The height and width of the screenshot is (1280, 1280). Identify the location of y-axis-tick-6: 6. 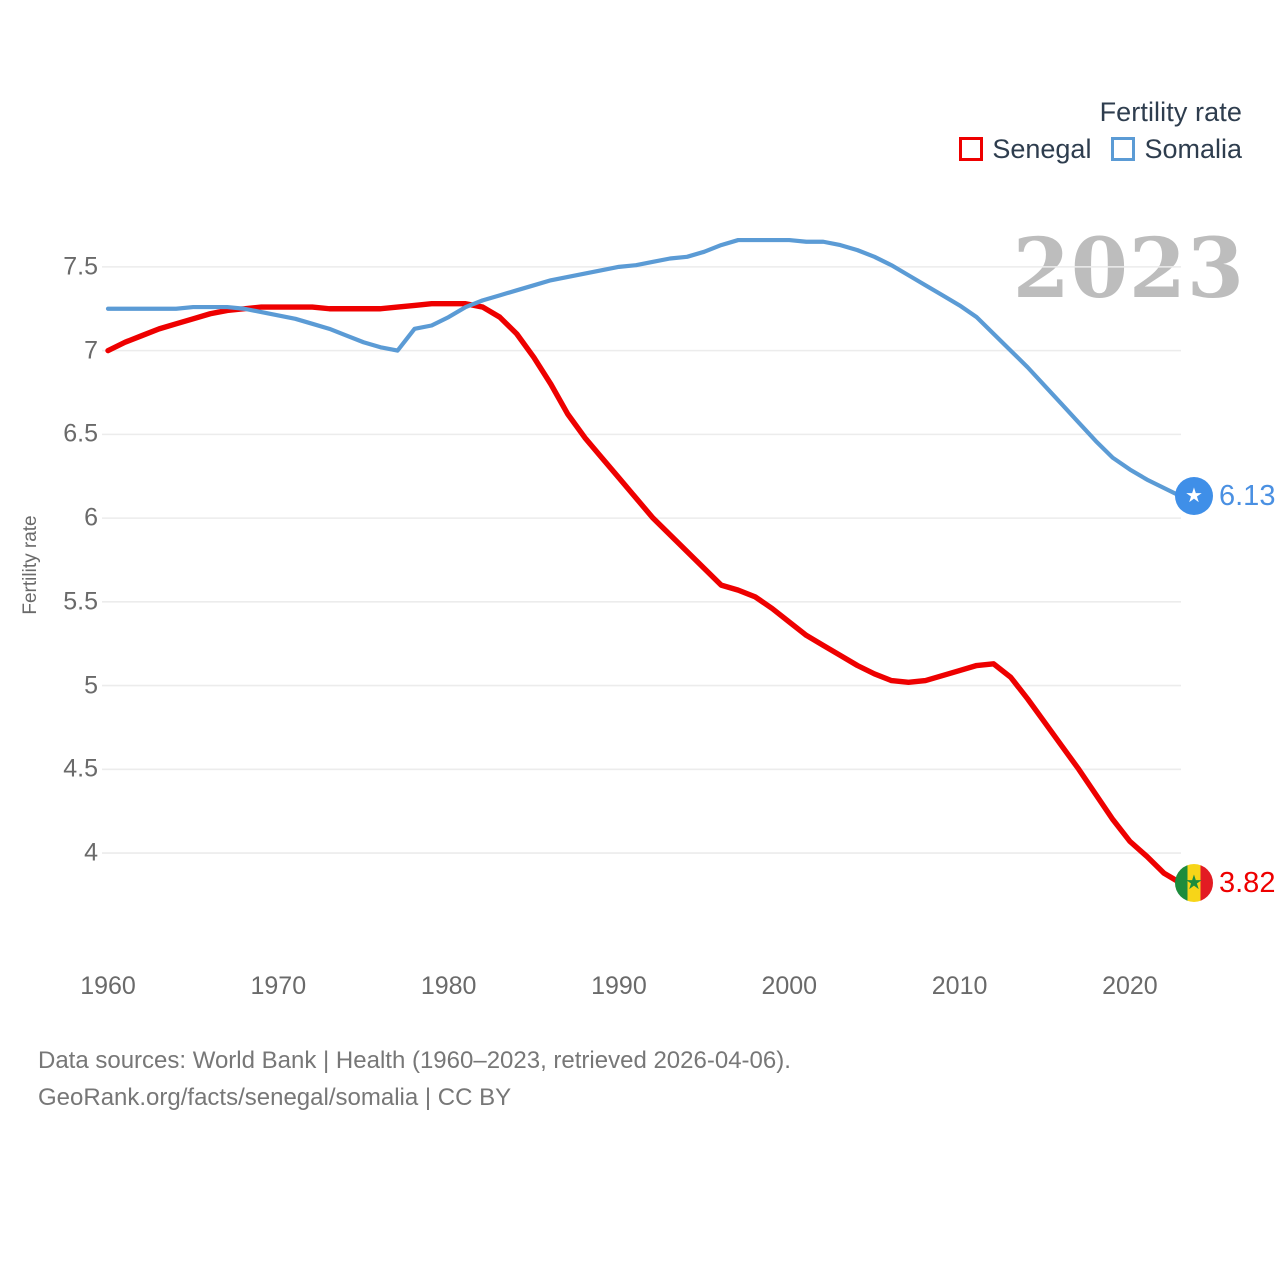
(91, 517).